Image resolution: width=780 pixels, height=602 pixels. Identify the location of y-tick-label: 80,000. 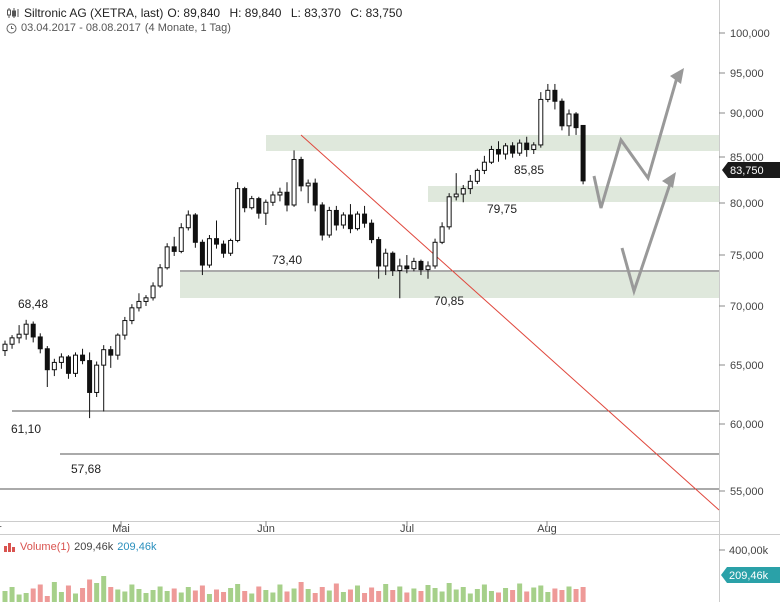
(747, 204).